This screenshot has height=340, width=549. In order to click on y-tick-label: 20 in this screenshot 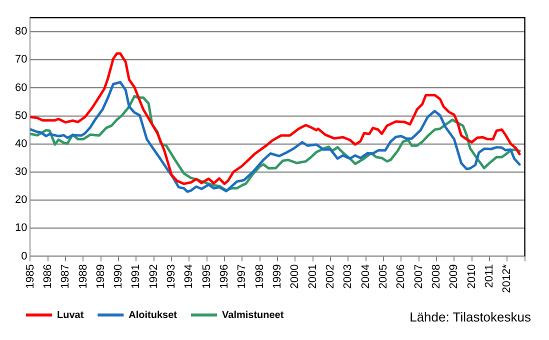, I will do `click(21, 200)`.